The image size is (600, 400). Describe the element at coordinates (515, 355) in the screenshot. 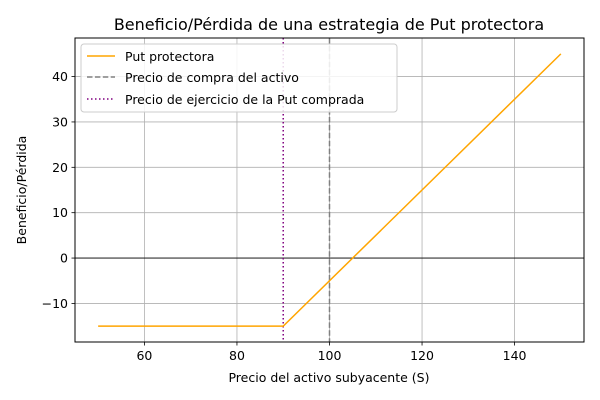

I see `x-tick-label: 140` at that location.